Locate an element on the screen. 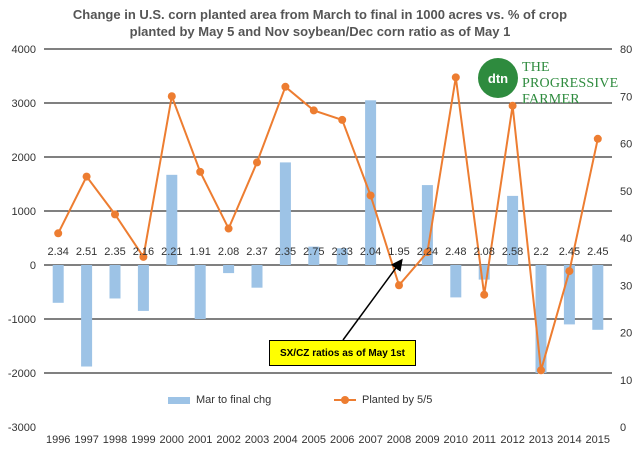  legend-bar-swatch is located at coordinates (179, 400).